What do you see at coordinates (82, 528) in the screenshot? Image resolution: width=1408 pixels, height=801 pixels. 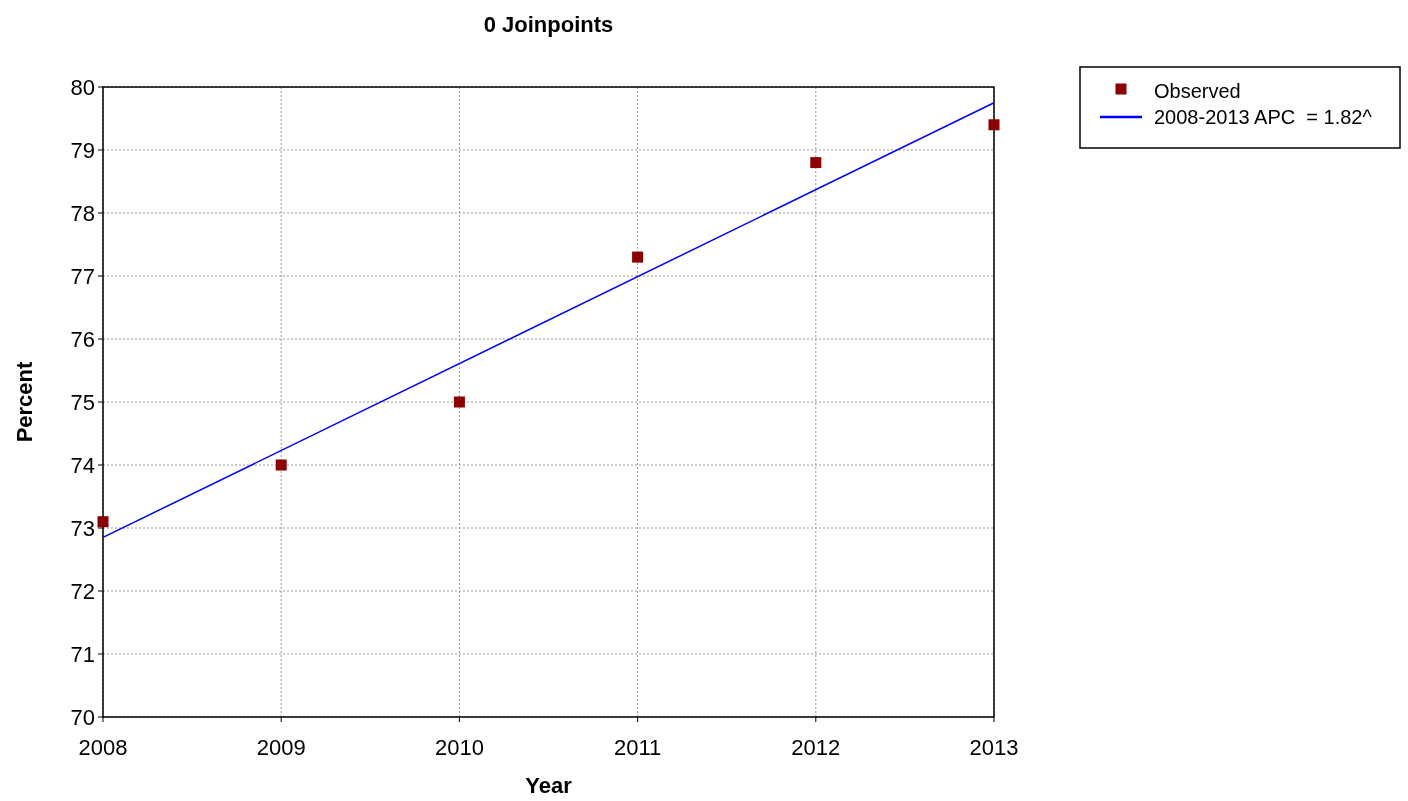 I see `y-tick-label: 73` at bounding box center [82, 528].